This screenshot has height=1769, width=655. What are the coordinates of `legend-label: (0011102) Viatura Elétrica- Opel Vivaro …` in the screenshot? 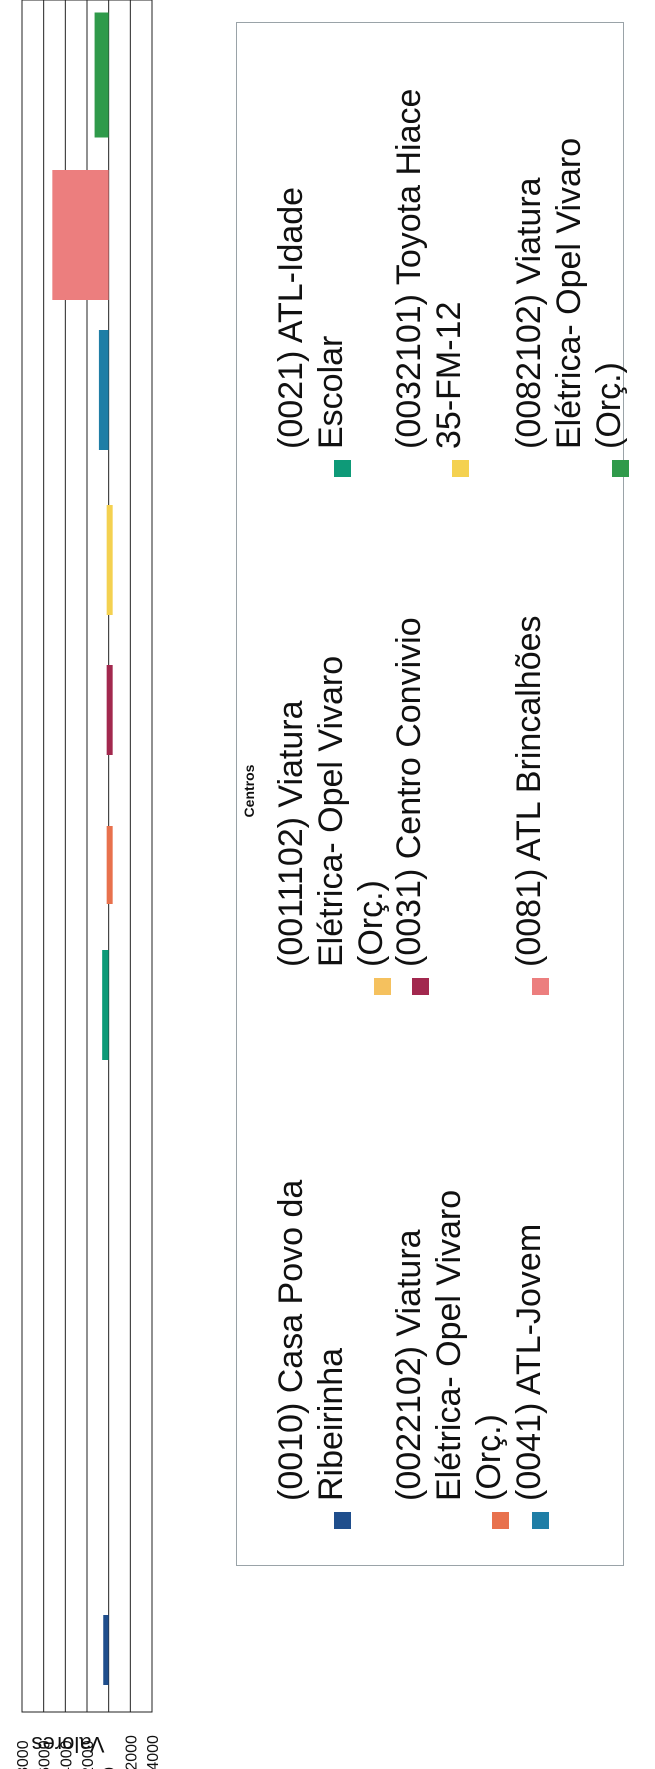 It's located at (331, 811).